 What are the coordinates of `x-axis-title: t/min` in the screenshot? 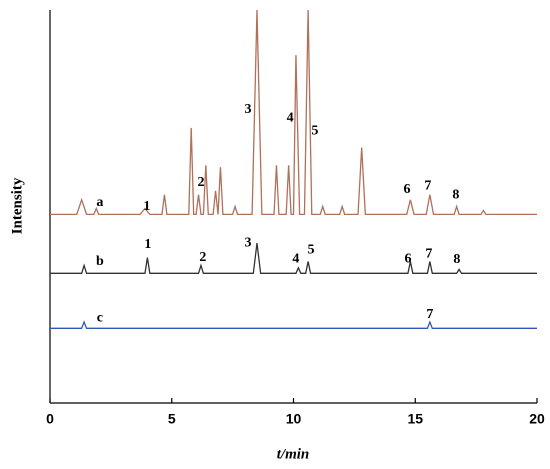 It's located at (293, 454).